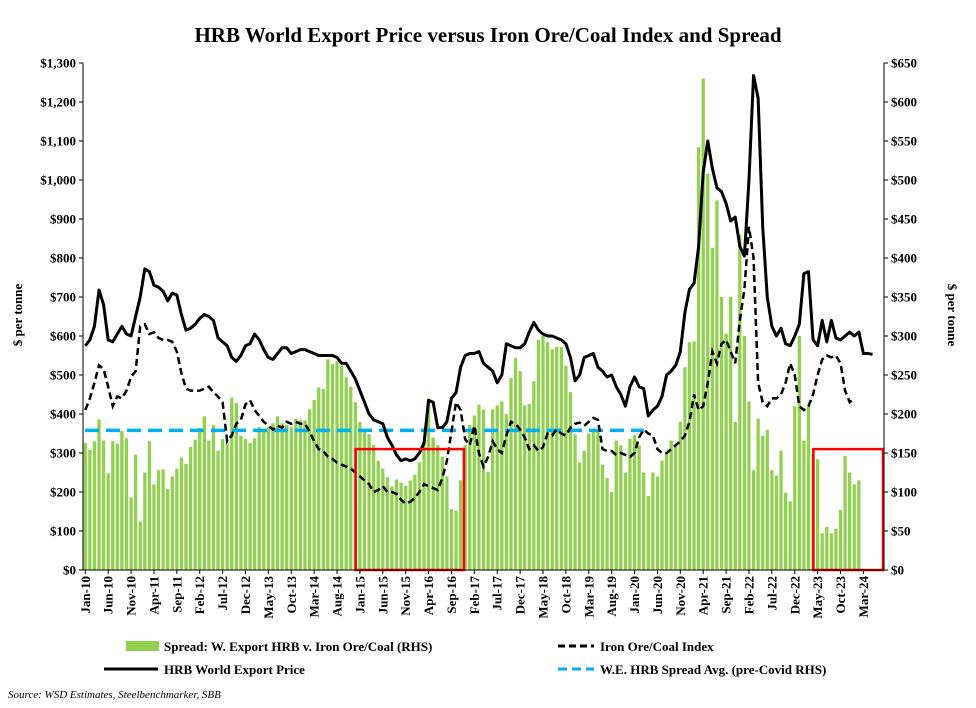 Image resolution: width=976 pixels, height=708 pixels. What do you see at coordinates (142, 646) in the screenshot?
I see `legend-swatch-spread` at bounding box center [142, 646].